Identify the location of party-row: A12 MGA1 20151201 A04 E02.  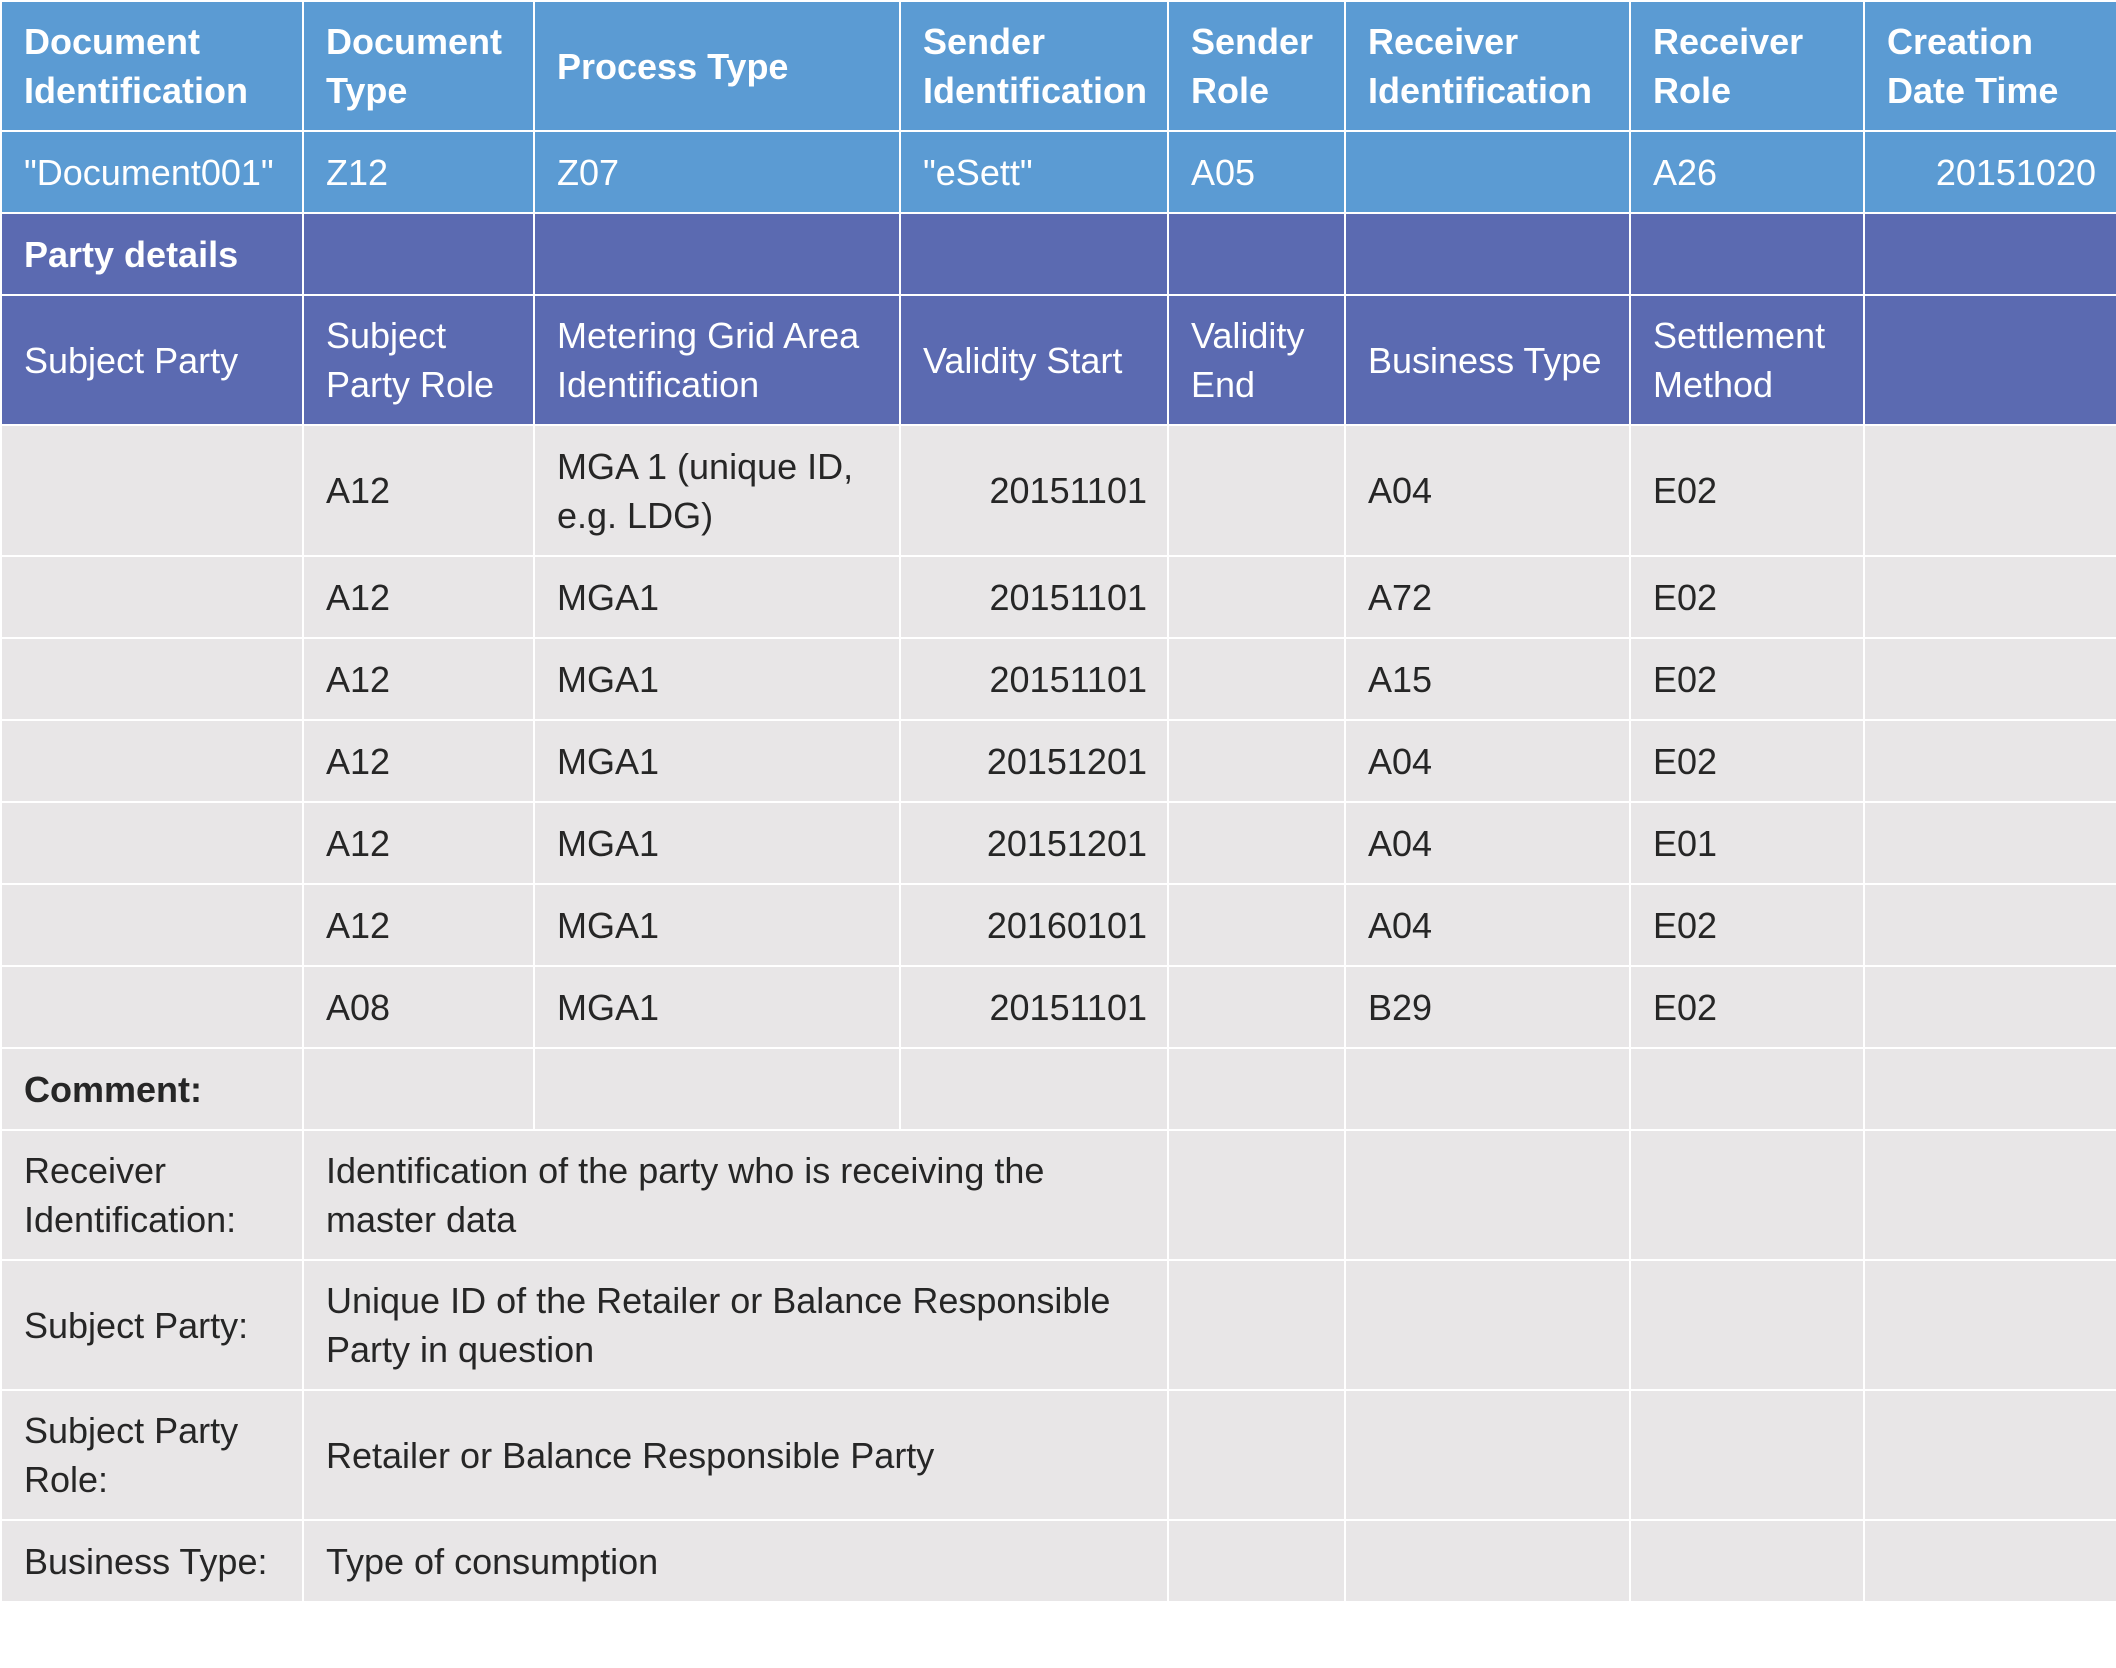
(1058, 761).